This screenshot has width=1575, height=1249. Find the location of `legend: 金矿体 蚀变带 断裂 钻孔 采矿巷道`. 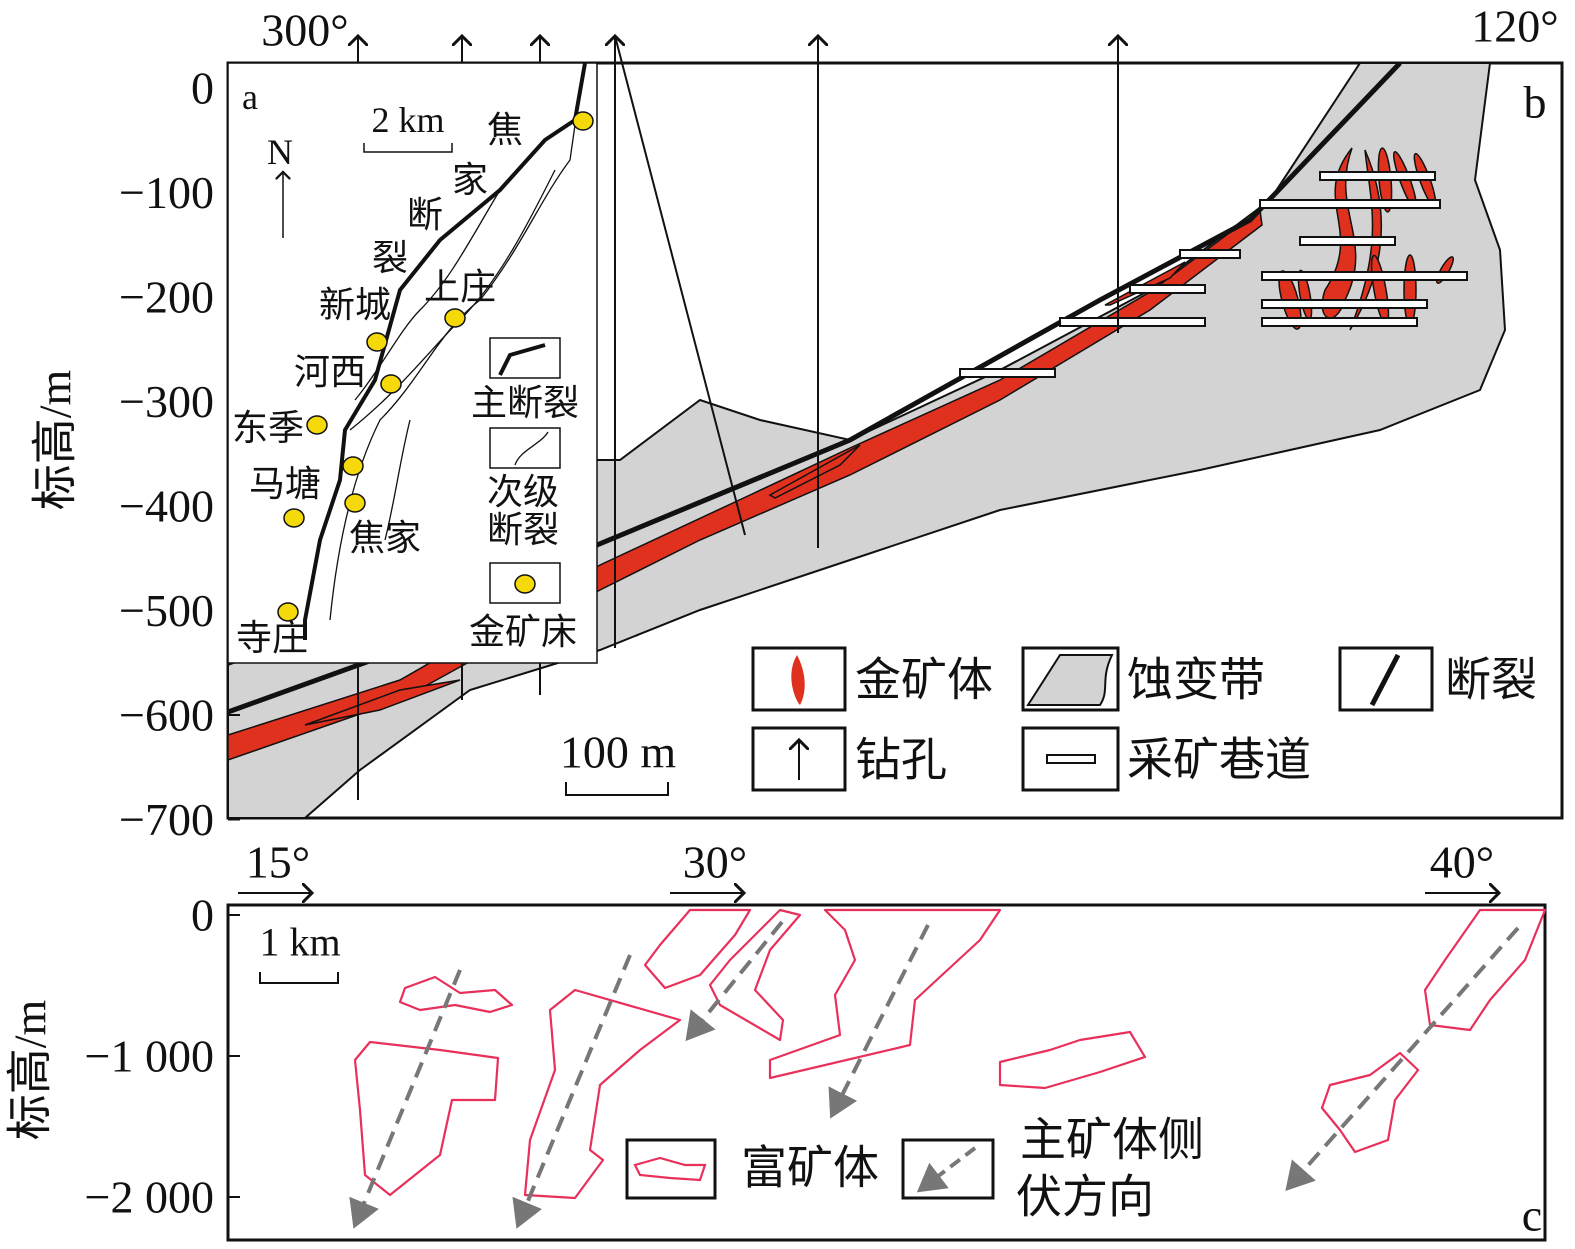

legend: 金矿体 蚀变带 断裂 钻孔 采矿巷道 is located at coordinates (1144, 719).